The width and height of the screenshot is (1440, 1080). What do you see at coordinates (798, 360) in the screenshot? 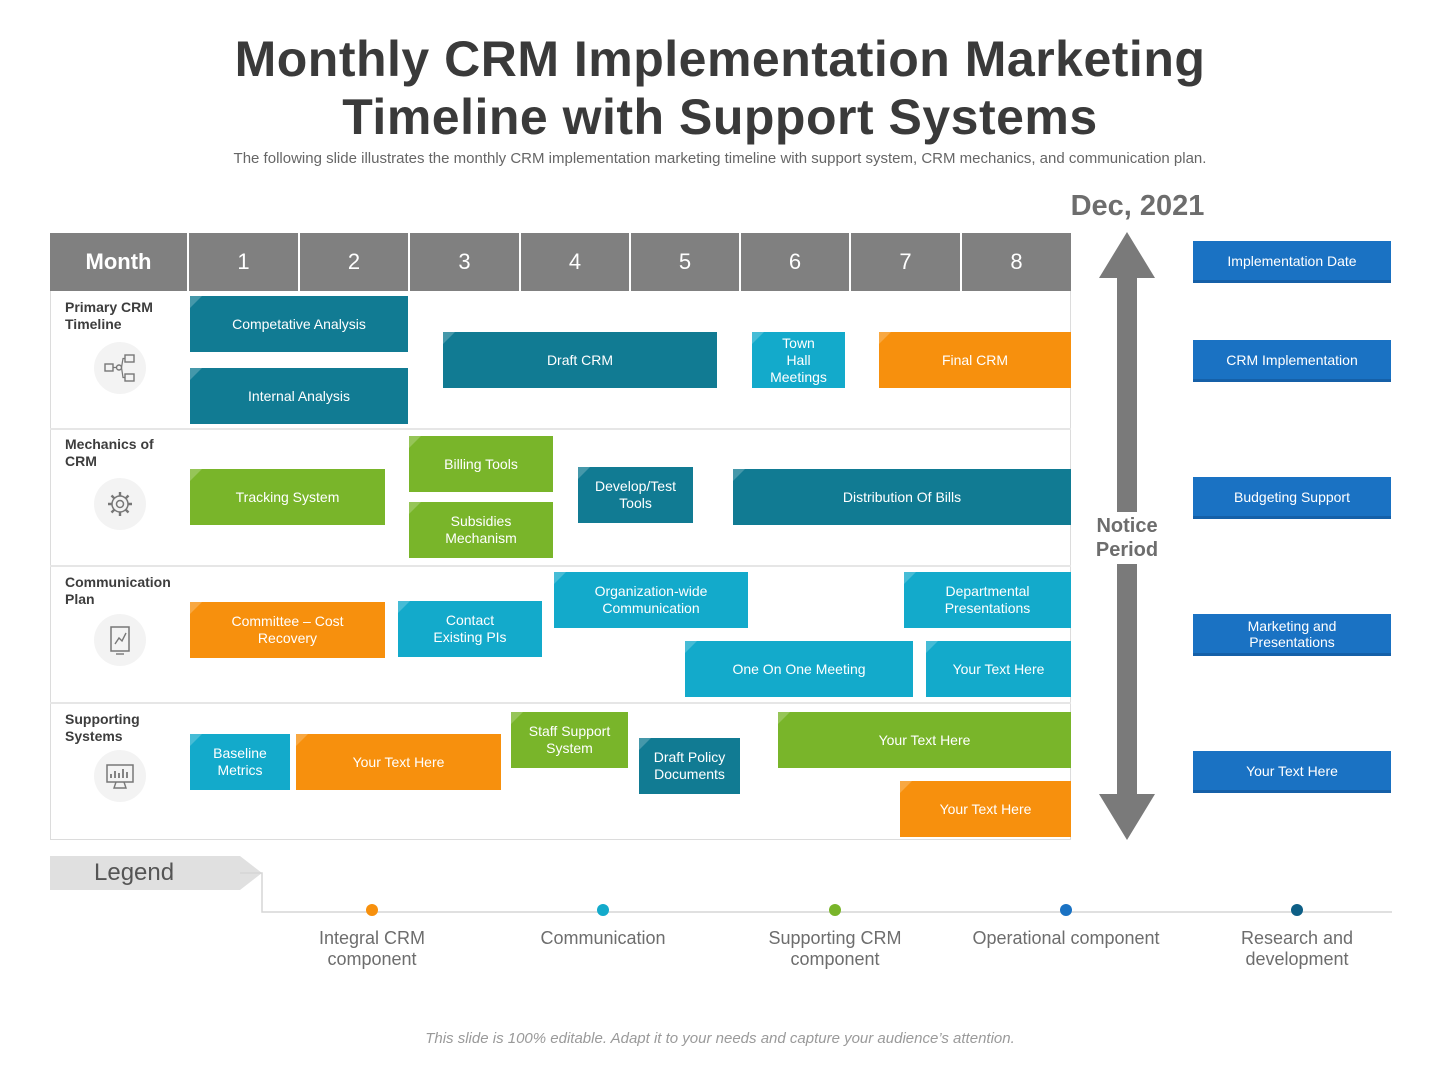
I see `bar-town-hall-meetings: Town Hall Meetings` at bounding box center [798, 360].